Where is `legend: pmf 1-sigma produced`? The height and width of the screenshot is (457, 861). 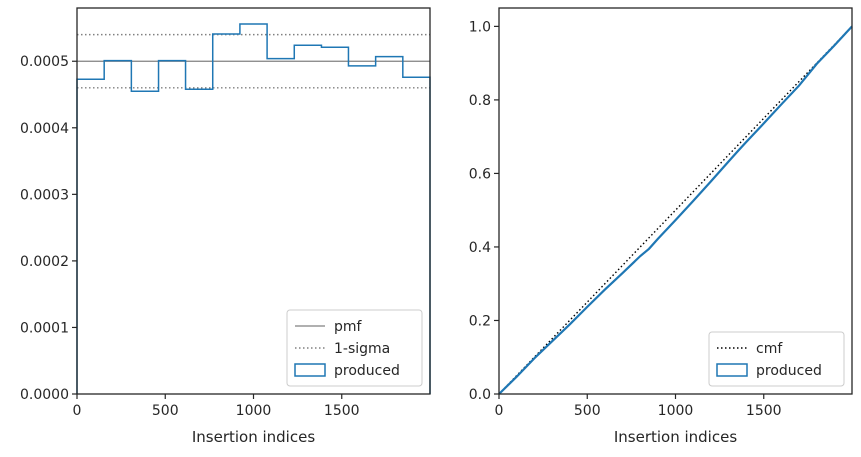 legend: pmf 1-sigma produced is located at coordinates (354, 348).